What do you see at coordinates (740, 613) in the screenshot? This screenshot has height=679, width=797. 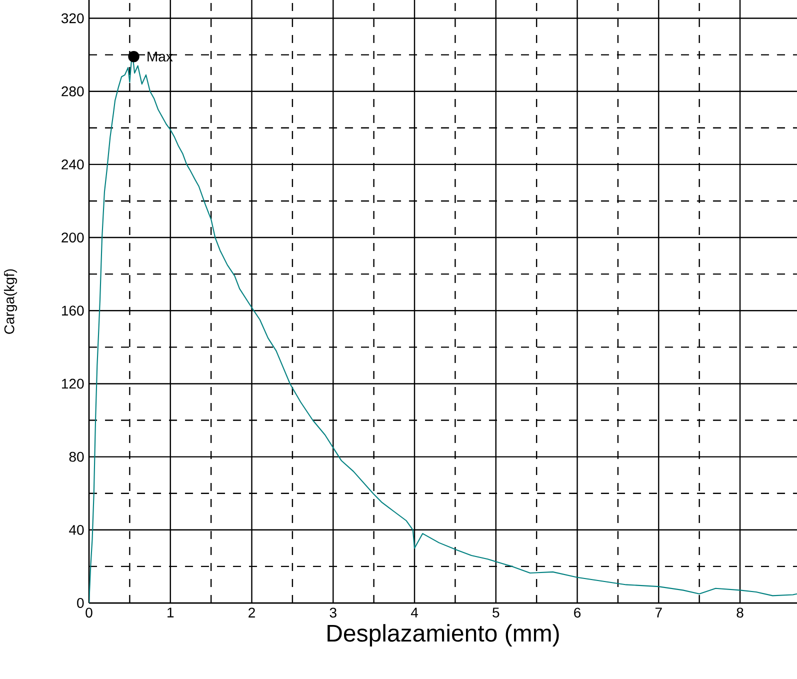 I see `x-tick-label: 8` at bounding box center [740, 613].